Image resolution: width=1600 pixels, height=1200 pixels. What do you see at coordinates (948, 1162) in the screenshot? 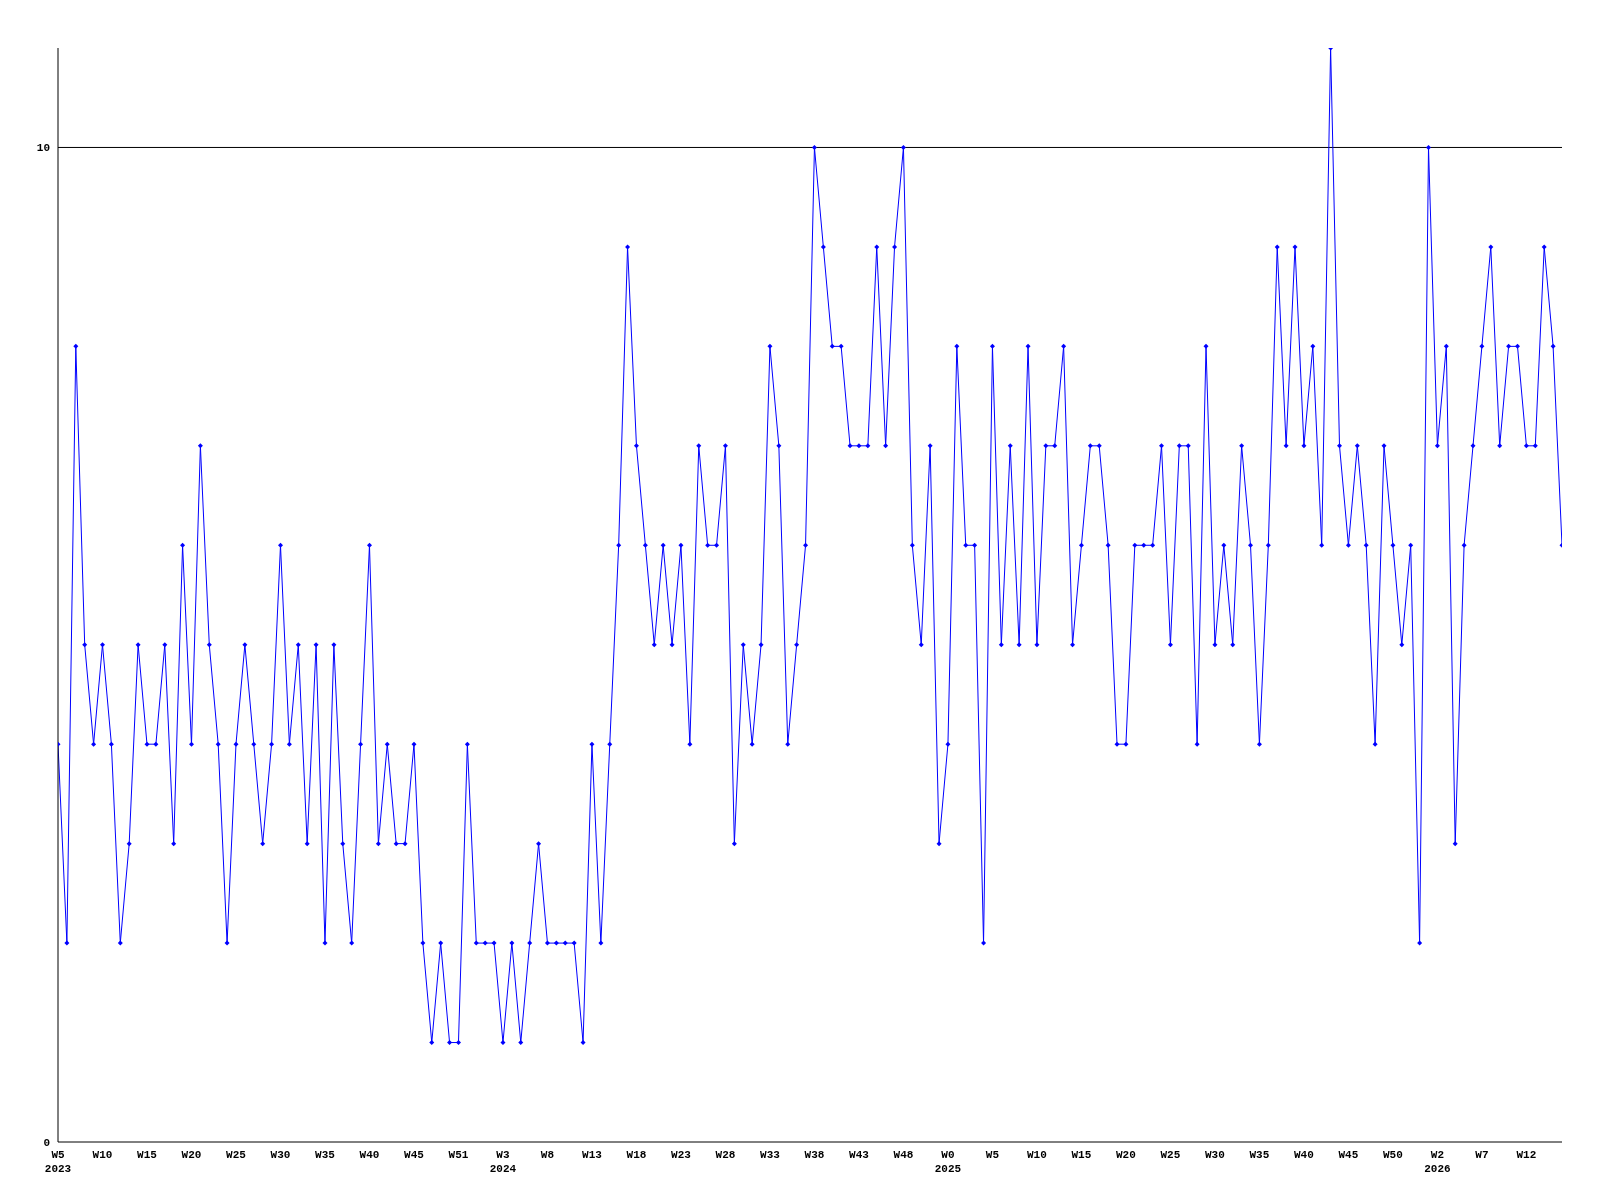
I see `x-tick-label: W0 2025` at bounding box center [948, 1162].